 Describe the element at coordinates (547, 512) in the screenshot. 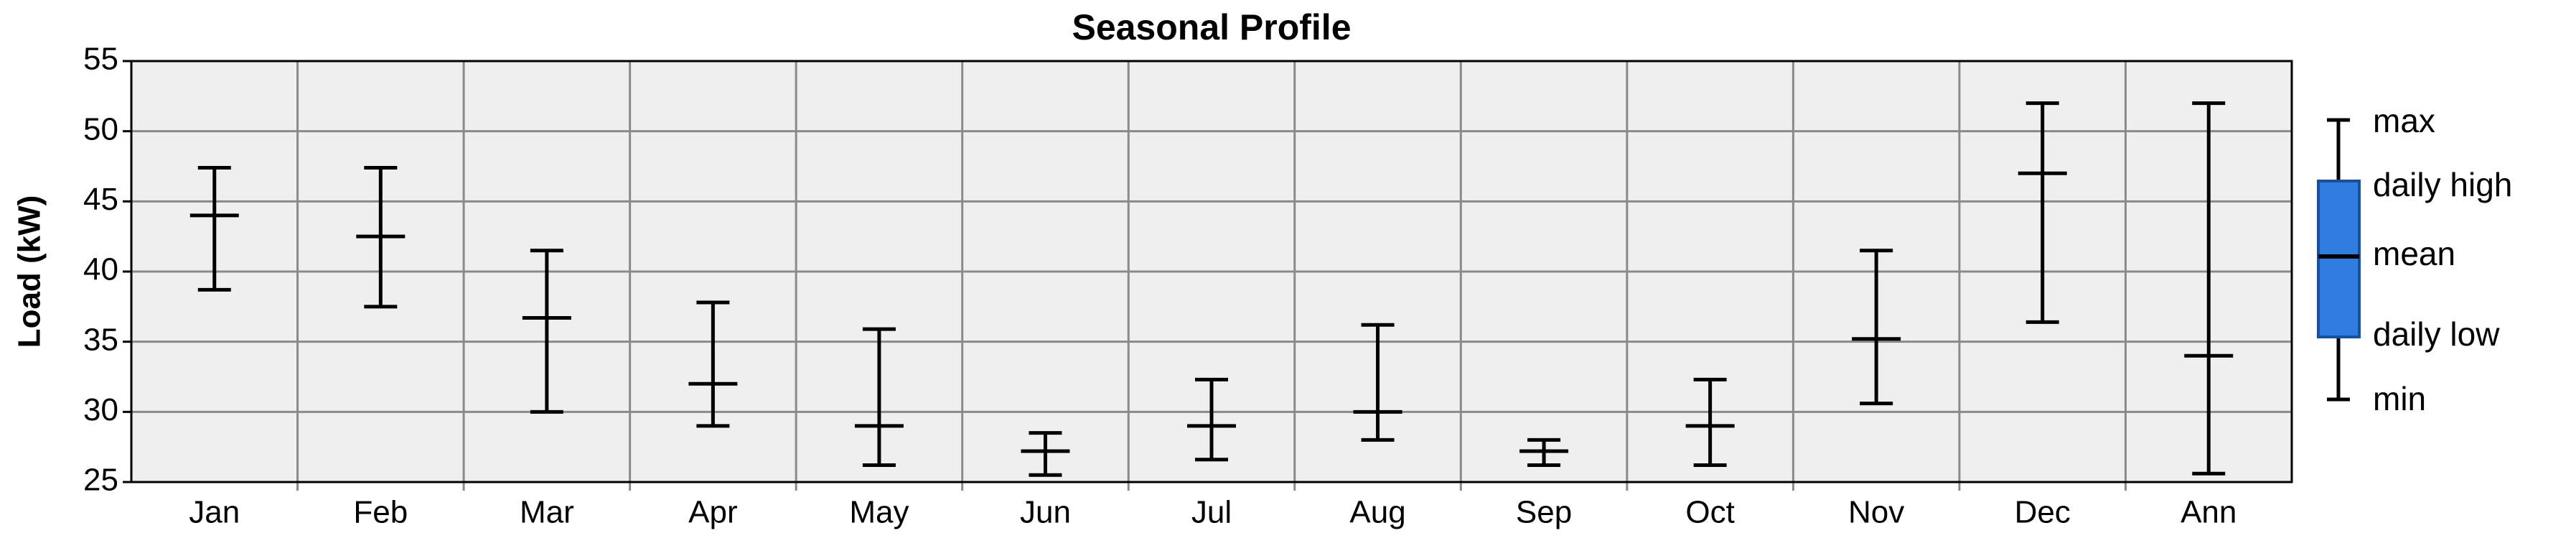

I see `x-tick-label: Mar` at that location.